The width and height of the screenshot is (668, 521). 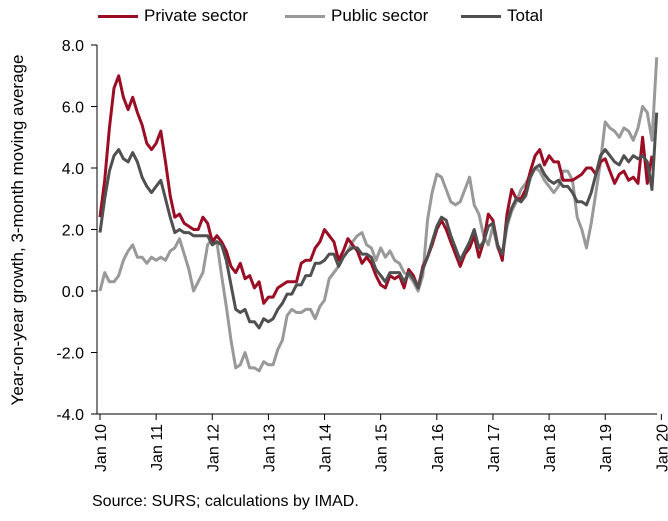 What do you see at coordinates (73, 46) in the screenshot?
I see `y-tick-label: 8.0` at bounding box center [73, 46].